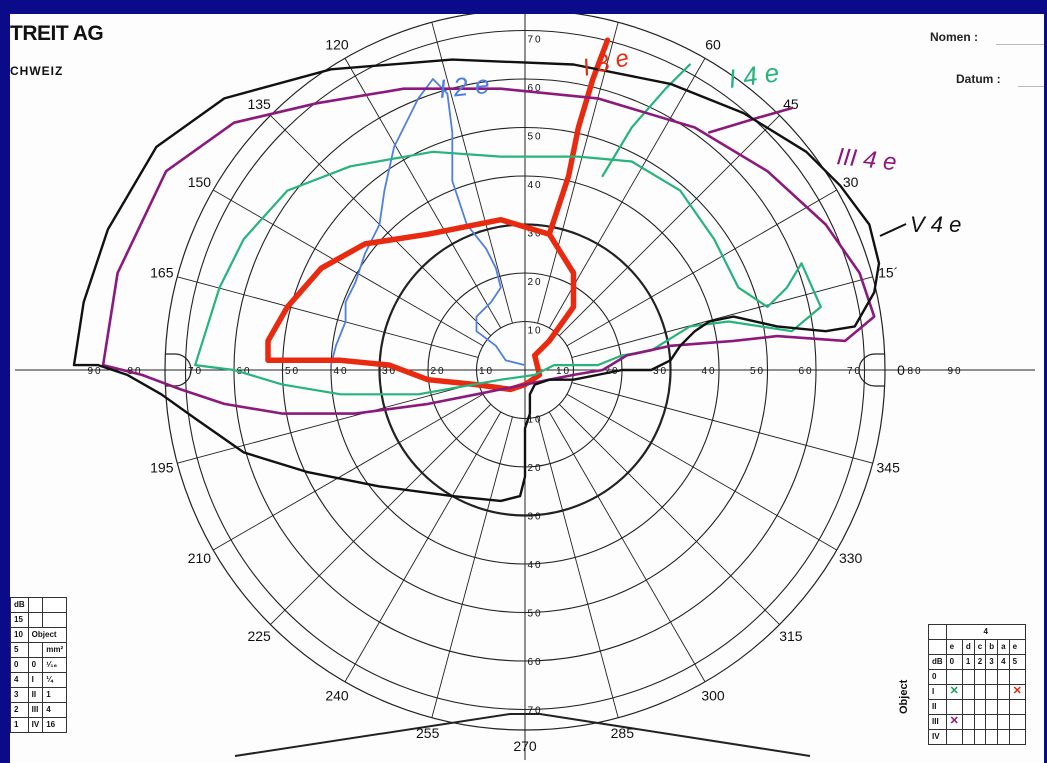 The height and width of the screenshot is (763, 1047). I want to click on nomen-field, so click(1020, 44).